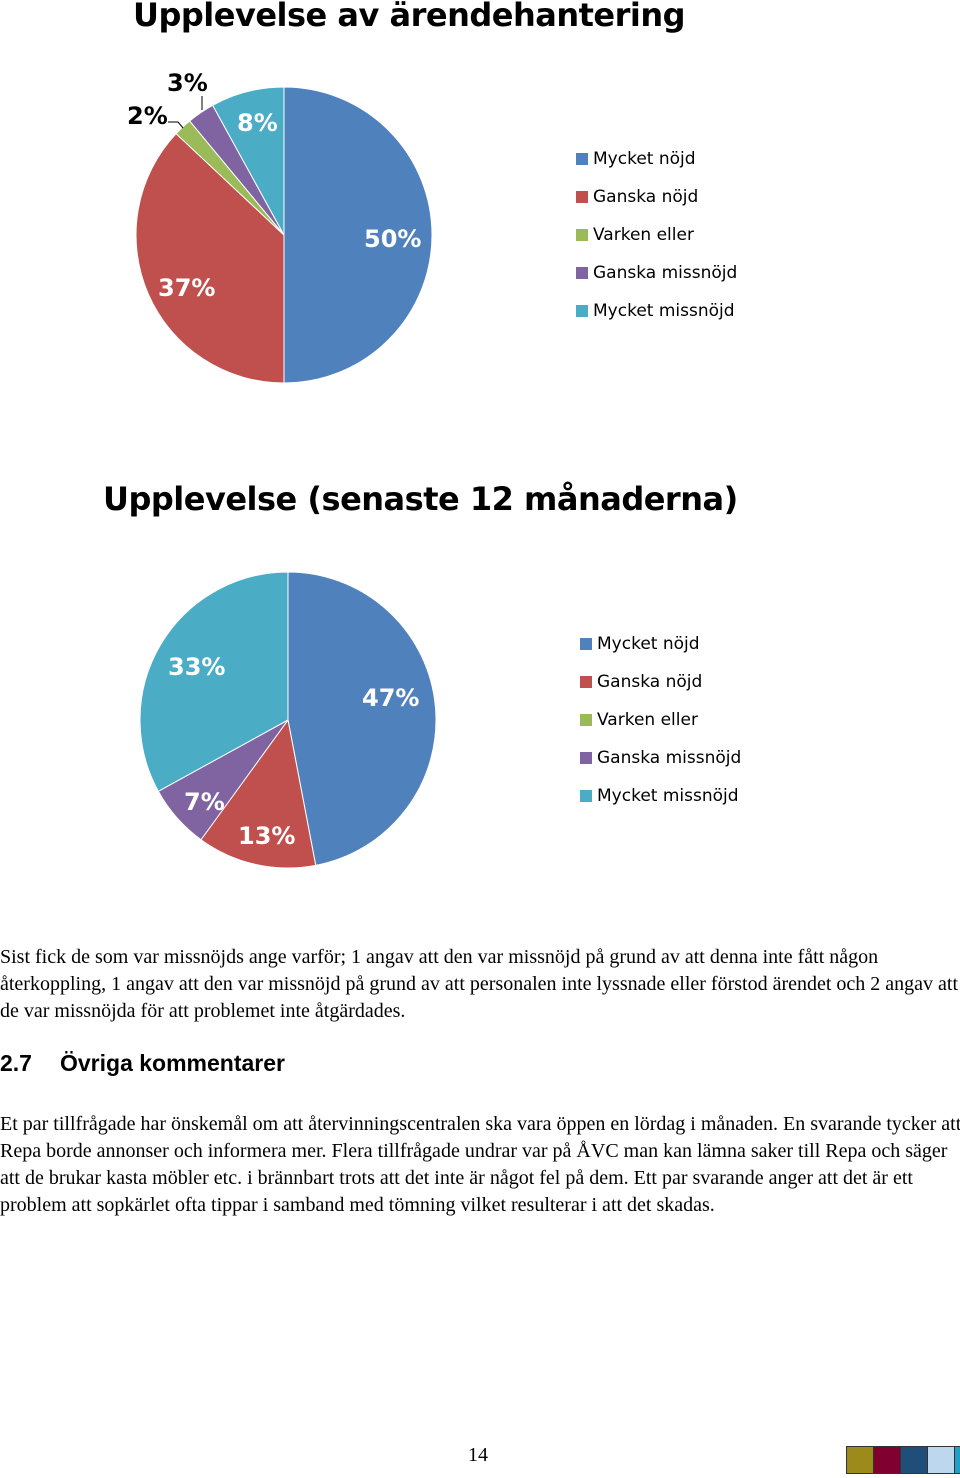 The width and height of the screenshot is (960, 1478). Describe the element at coordinates (196, 667) in the screenshot. I see `data-label-mycket-missnojd: 33%` at that location.